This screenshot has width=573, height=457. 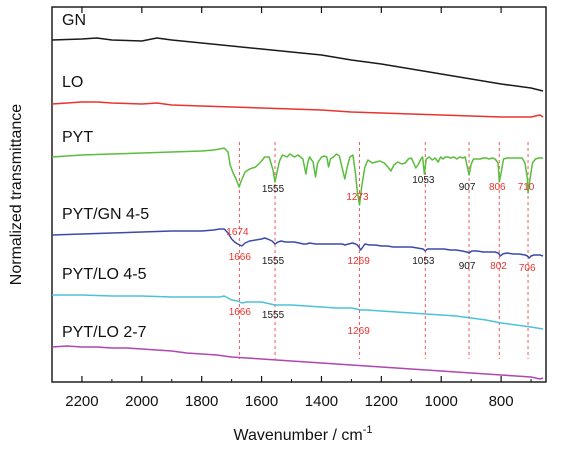 What do you see at coordinates (201, 401) in the screenshot?
I see `x-tick-label-1800: 1800` at bounding box center [201, 401].